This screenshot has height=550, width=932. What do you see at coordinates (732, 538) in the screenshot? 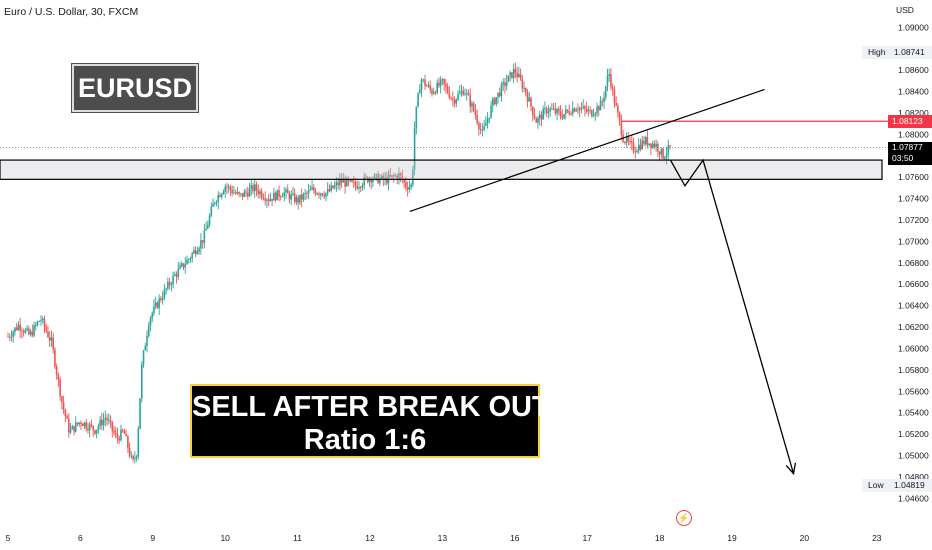
I see `x-tick-label: 19` at bounding box center [732, 538].